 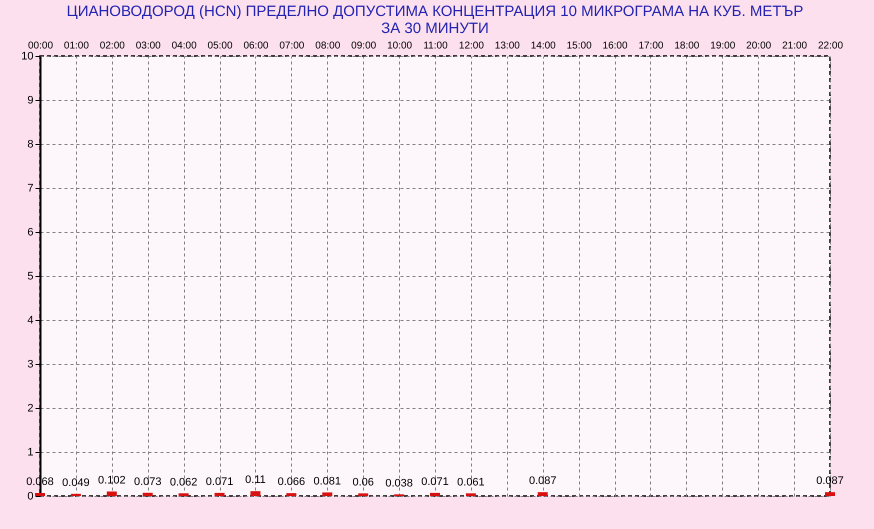 What do you see at coordinates (41, 46) in the screenshot?
I see `x-tick-label: 00:00` at bounding box center [41, 46].